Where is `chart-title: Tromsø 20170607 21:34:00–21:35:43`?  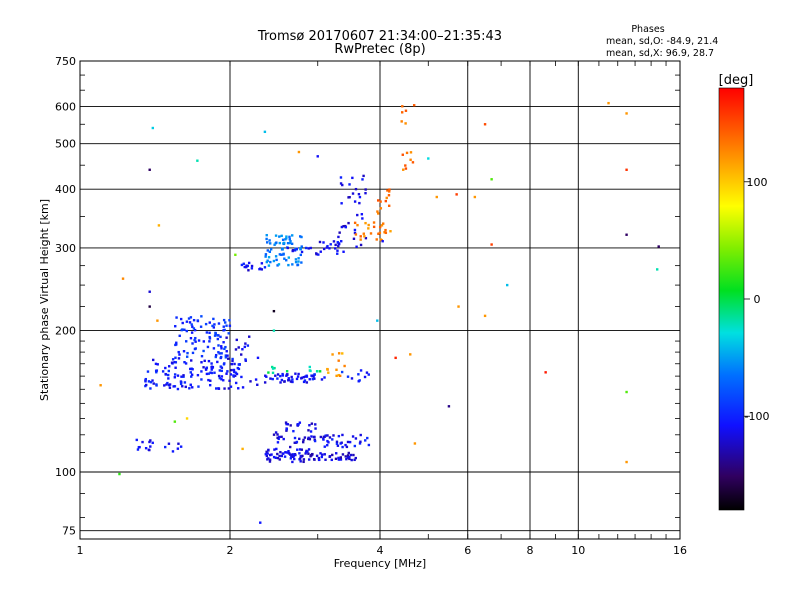 chart-title: Tromsø 20170607 21:34:00–21:35:43 is located at coordinates (379, 36).